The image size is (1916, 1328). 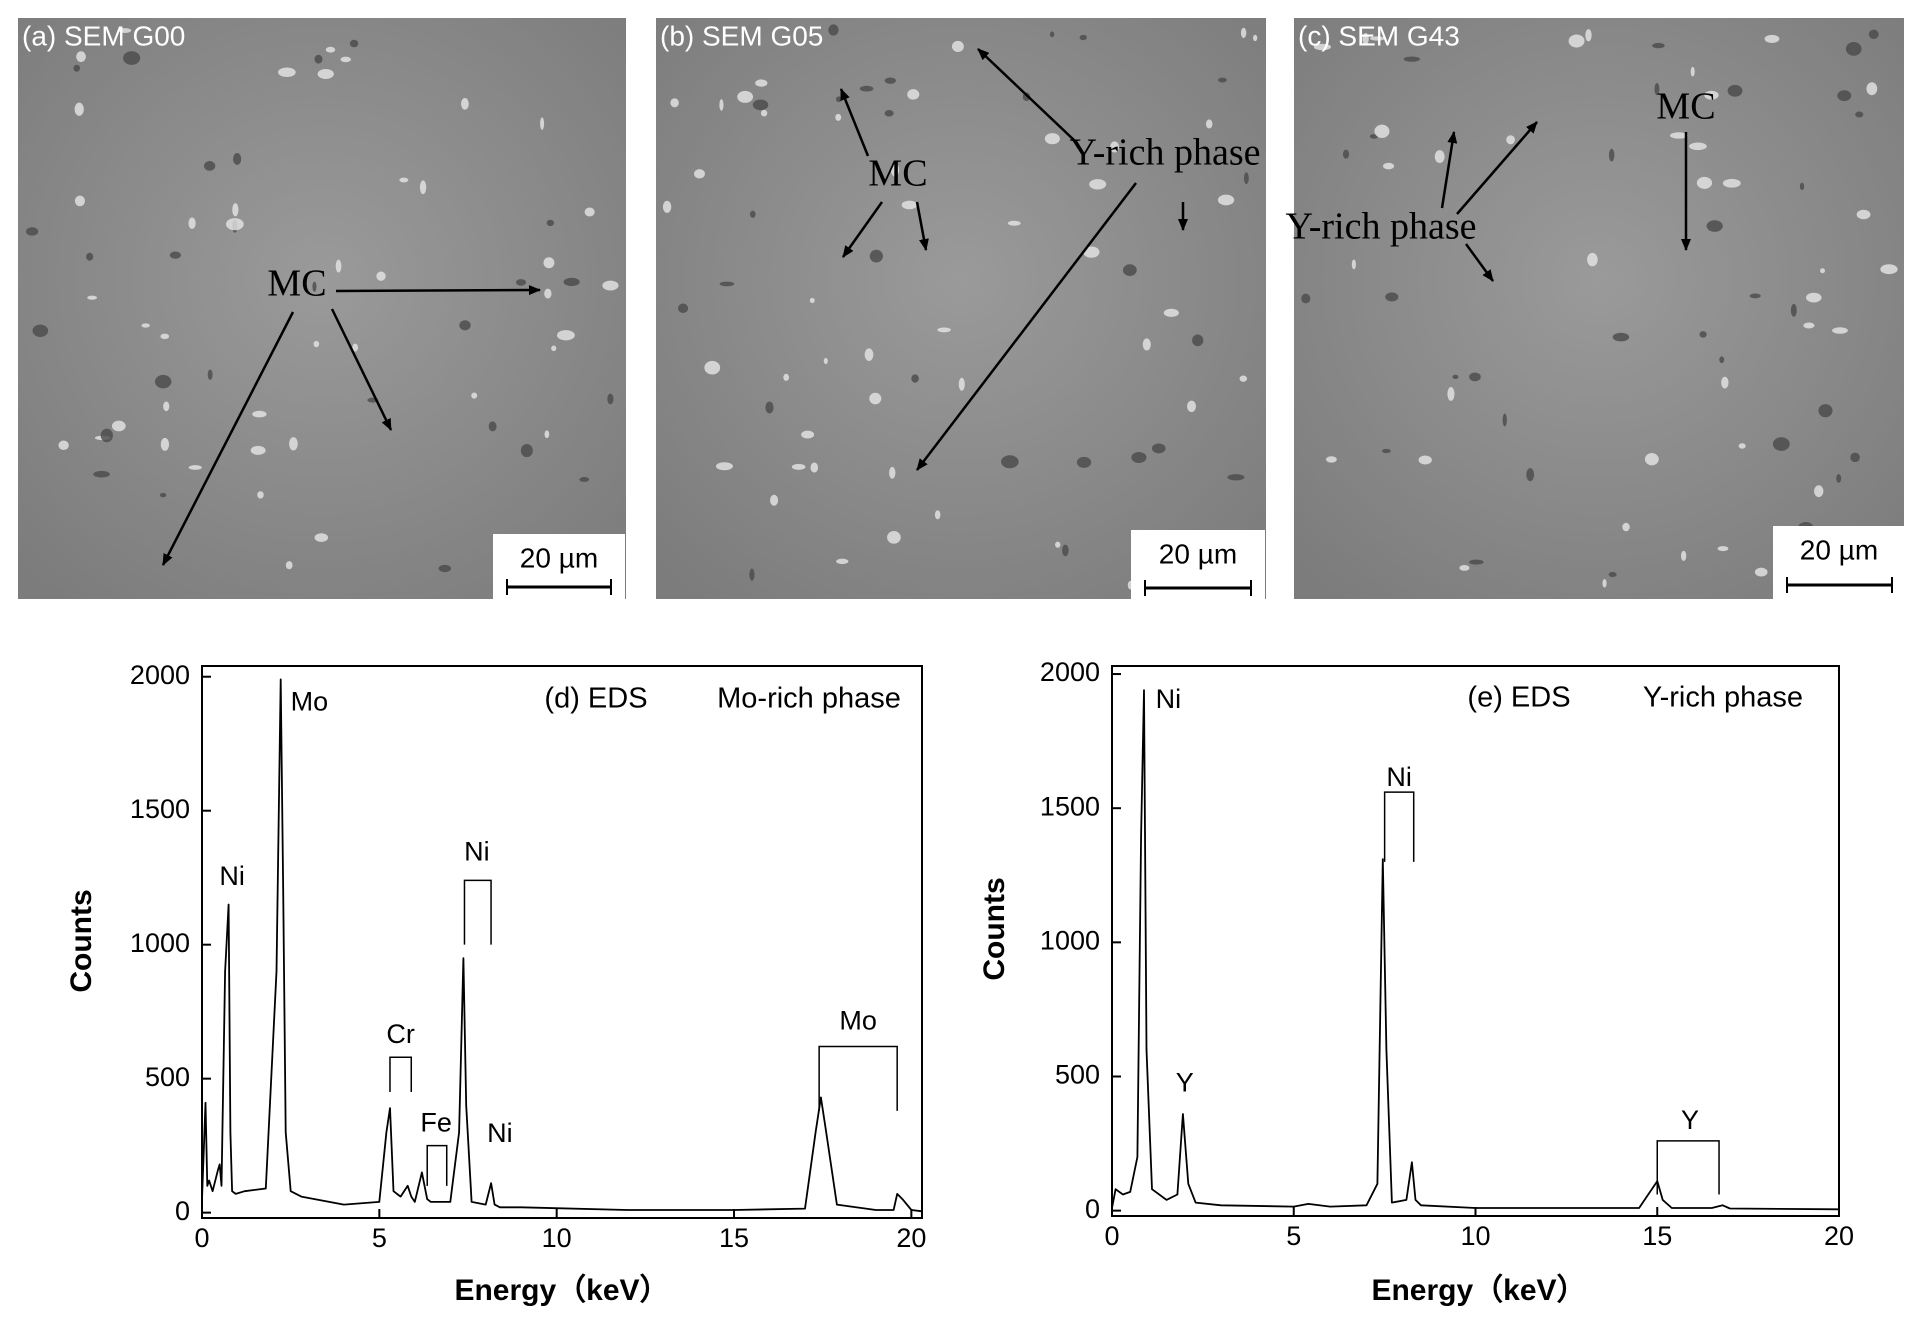 What do you see at coordinates (182, 1211) in the screenshot?
I see `y-tick-label: 0` at bounding box center [182, 1211].